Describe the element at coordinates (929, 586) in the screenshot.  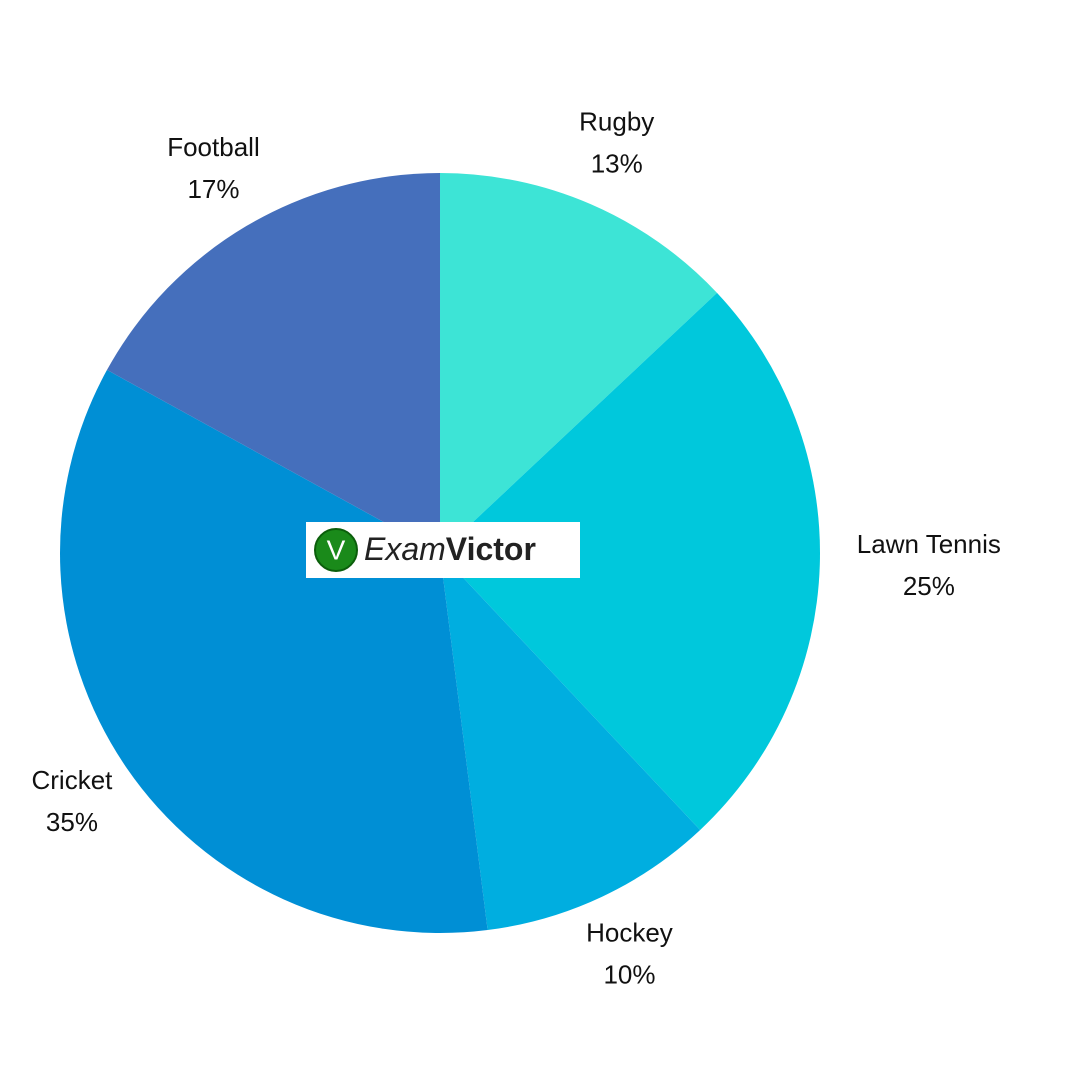
I see `slice-value-label: 25%` at that location.